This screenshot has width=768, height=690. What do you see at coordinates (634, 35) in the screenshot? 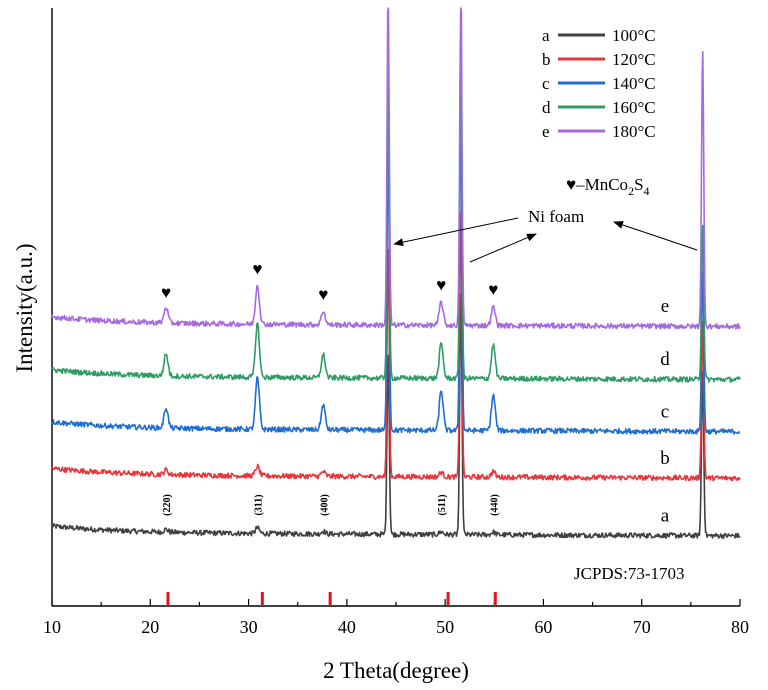
I see `legend-label-a: 100°C` at bounding box center [634, 35].